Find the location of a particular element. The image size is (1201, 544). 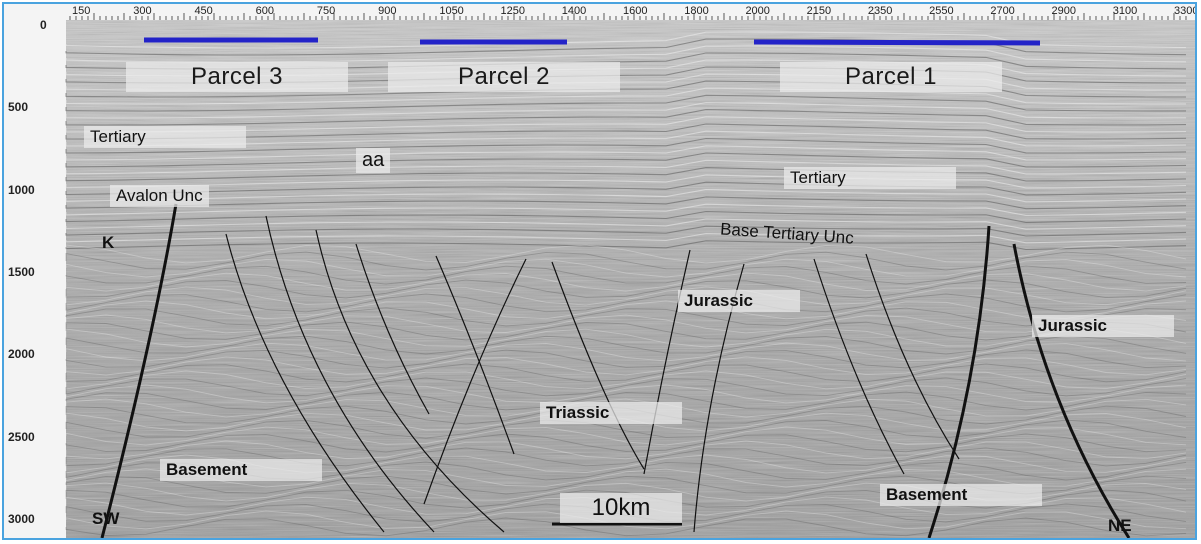

x-axis-band is located at coordinates (599, 12).